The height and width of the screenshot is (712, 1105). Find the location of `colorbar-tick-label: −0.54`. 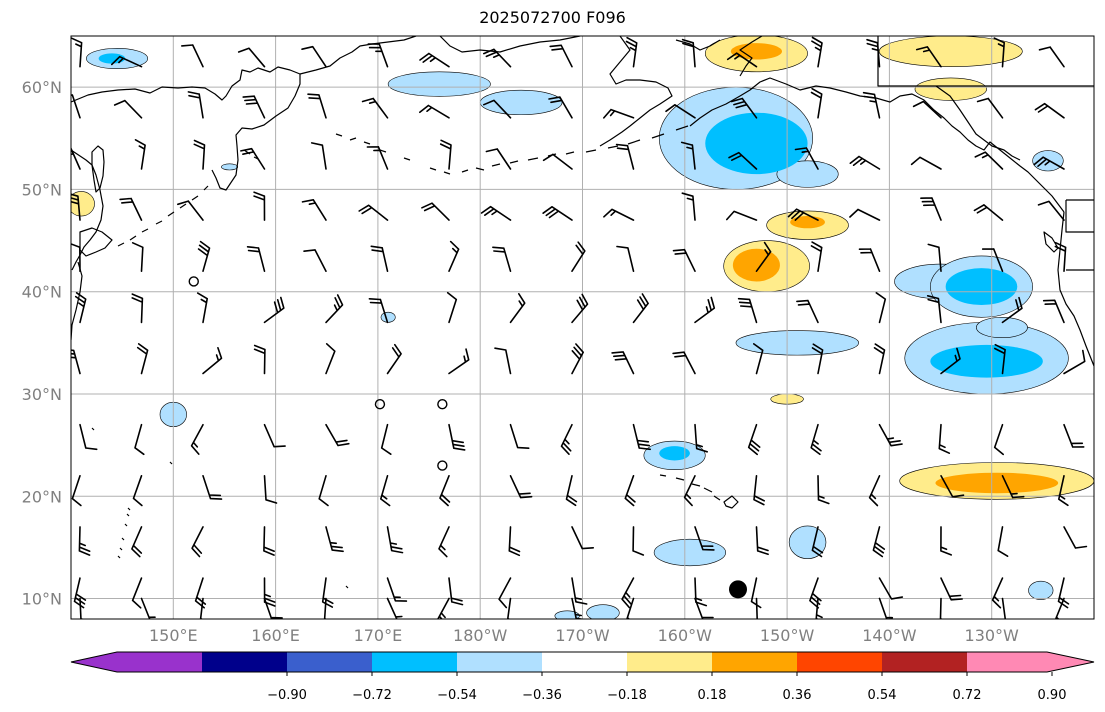

colorbar-tick-label: −0.54 is located at coordinates (457, 695).